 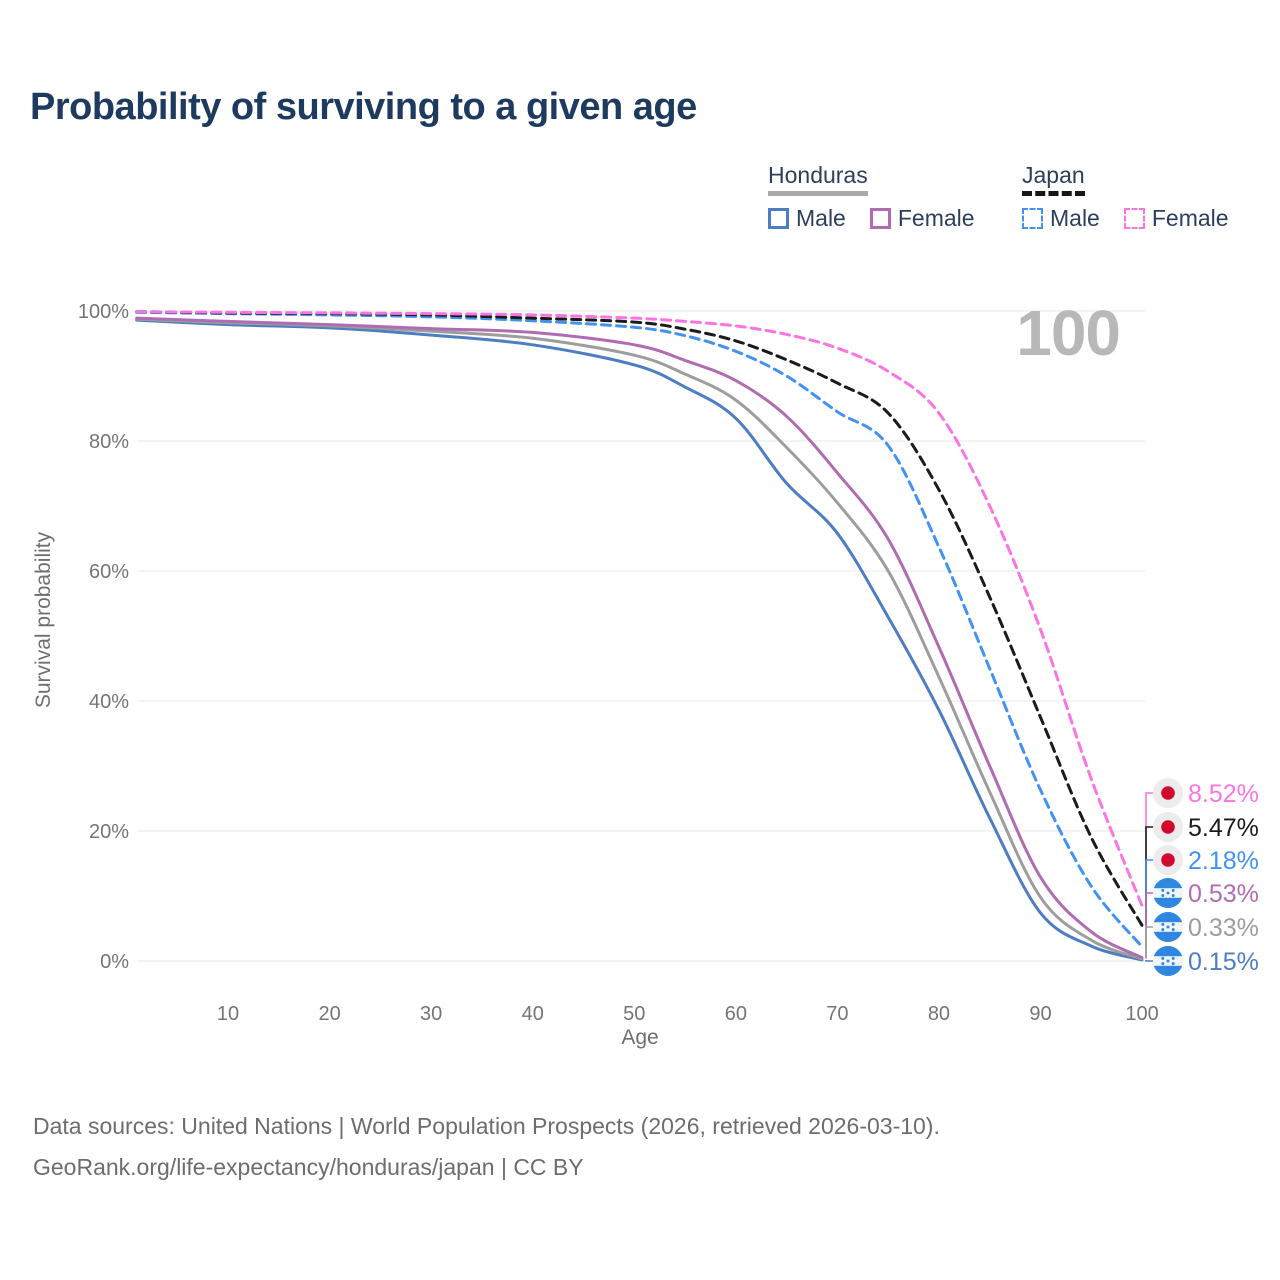 What do you see at coordinates (1223, 828) in the screenshot?
I see `annotation-value-label: 5.47%` at bounding box center [1223, 828].